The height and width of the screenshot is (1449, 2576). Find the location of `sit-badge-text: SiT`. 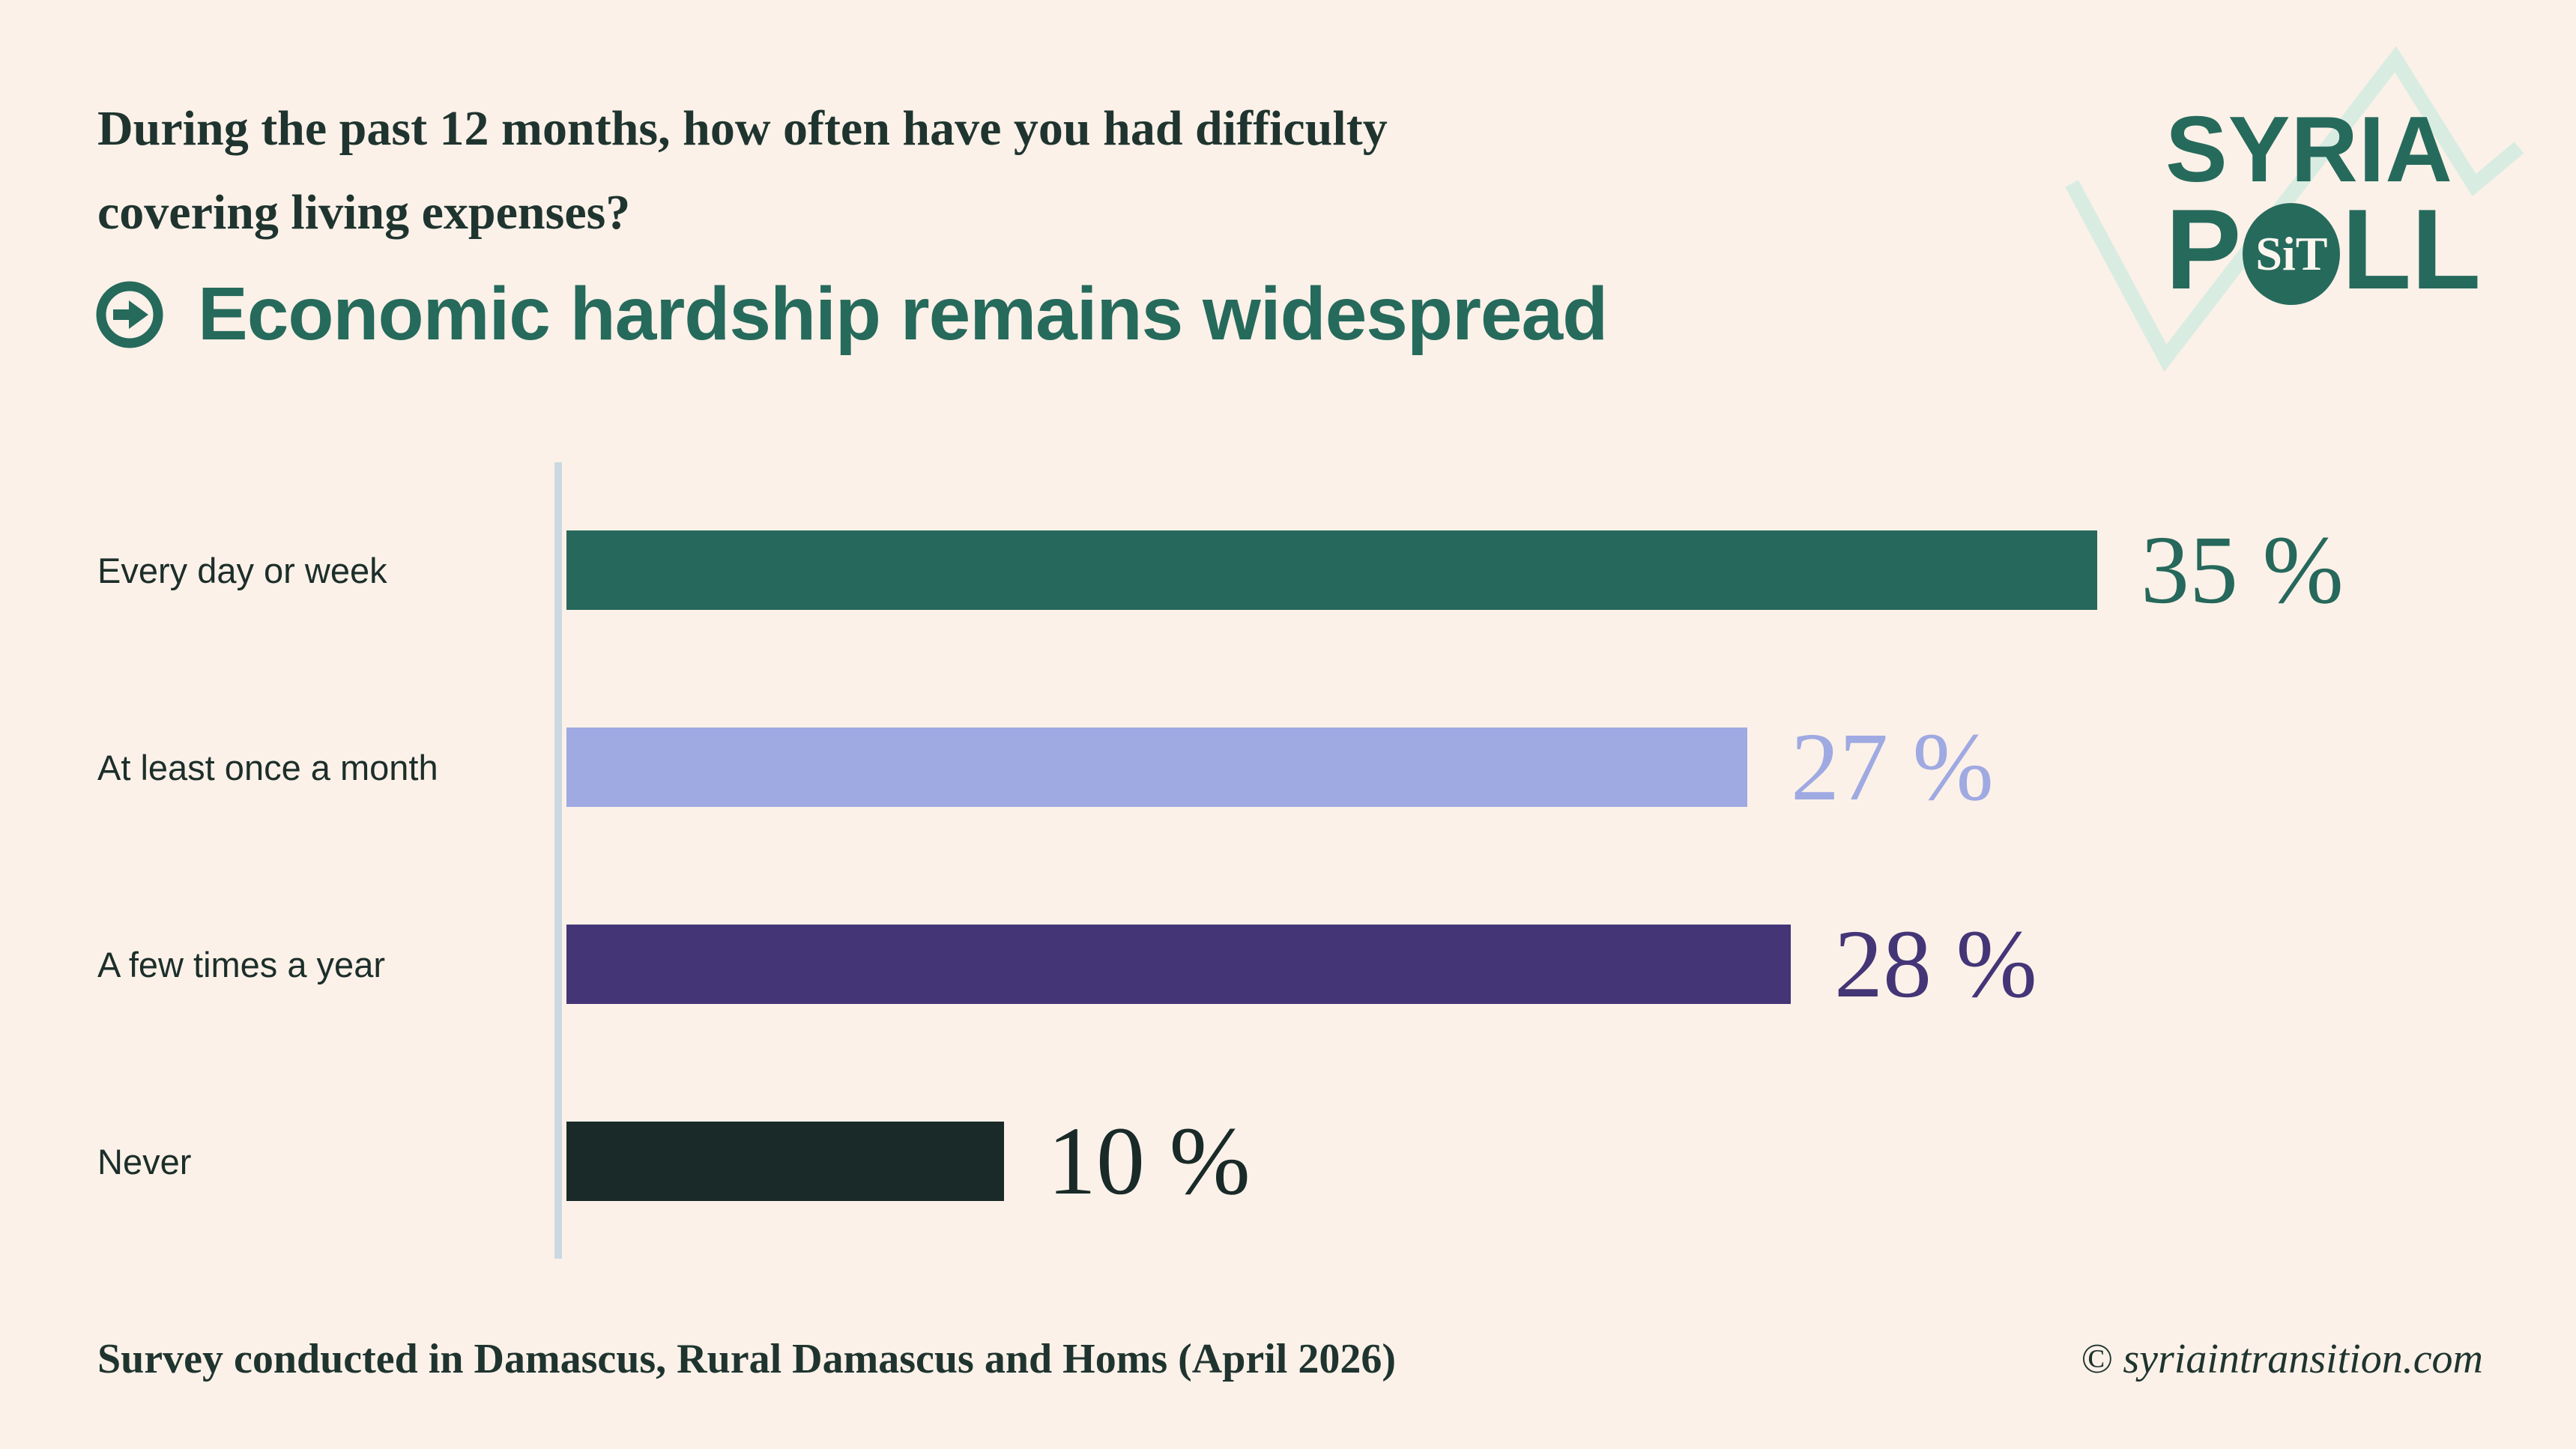

sit-badge-text: SiT is located at coordinates (2291, 253).